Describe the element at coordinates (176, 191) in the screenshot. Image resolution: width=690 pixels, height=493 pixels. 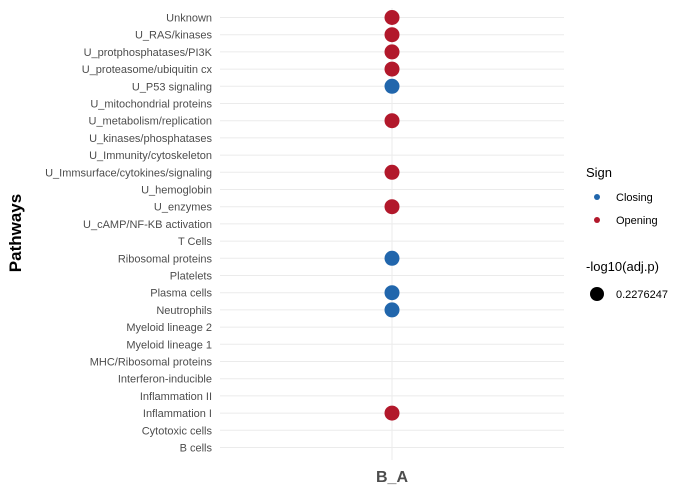
I see `y-tick-u-hemoglobin: U_hemoglobin` at that location.